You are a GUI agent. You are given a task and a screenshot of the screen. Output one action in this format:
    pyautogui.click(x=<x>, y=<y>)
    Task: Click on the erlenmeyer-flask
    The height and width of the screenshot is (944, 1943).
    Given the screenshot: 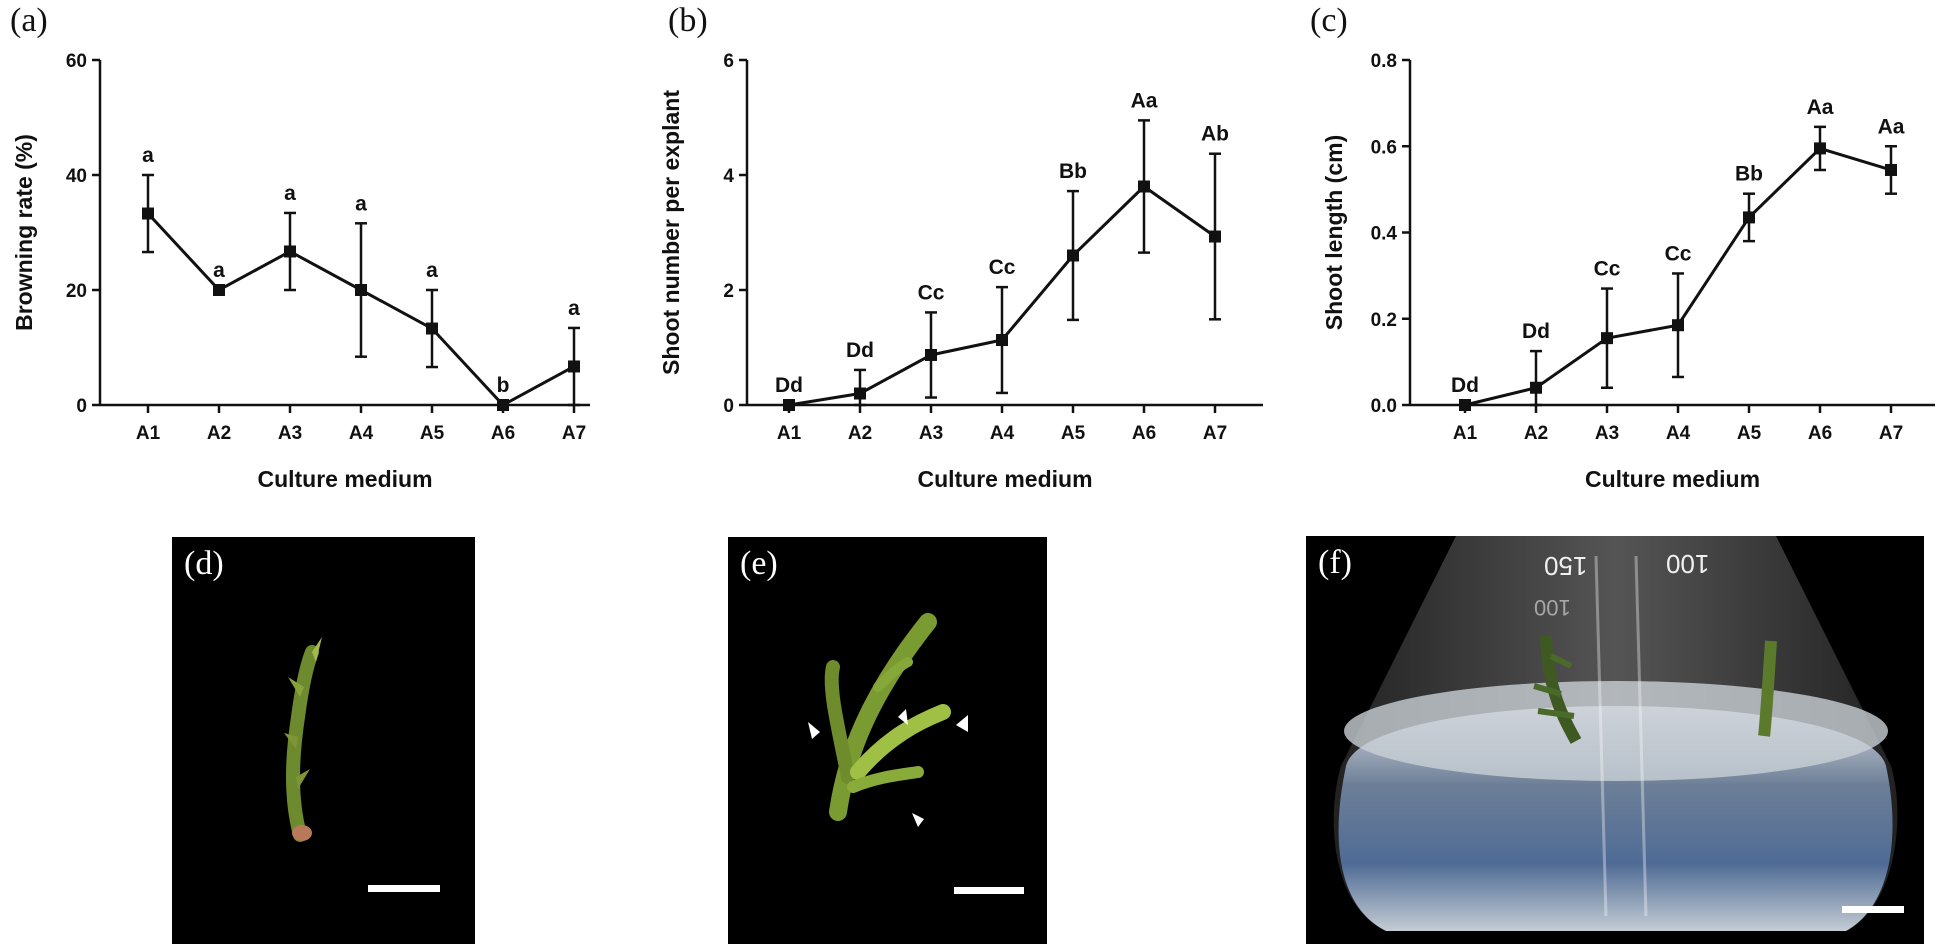 What is the action you would take?
    pyautogui.click(x=1615, y=733)
    